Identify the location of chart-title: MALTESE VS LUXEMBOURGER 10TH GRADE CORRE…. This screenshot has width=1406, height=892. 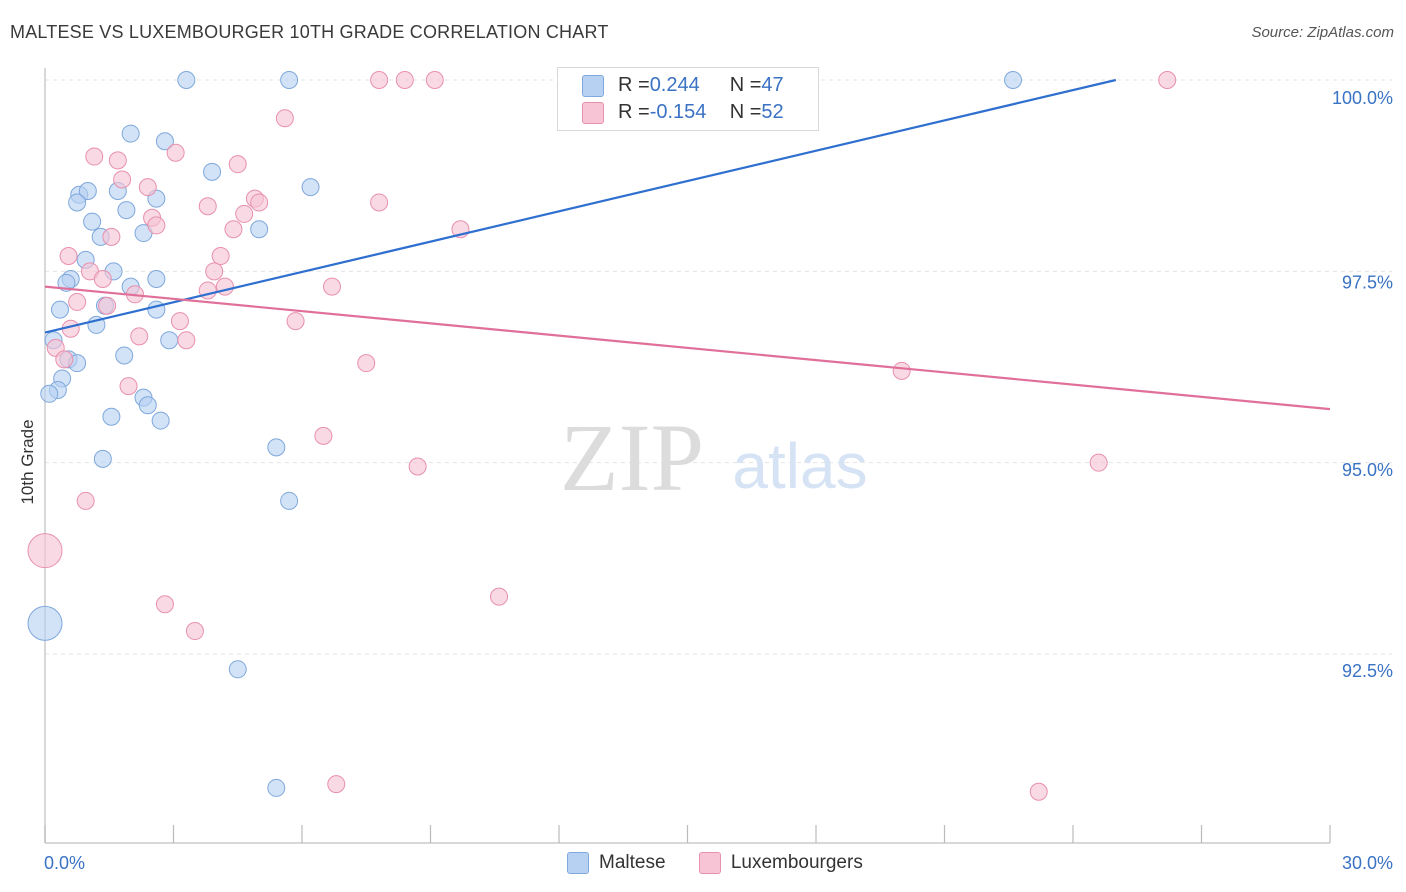
(309, 32).